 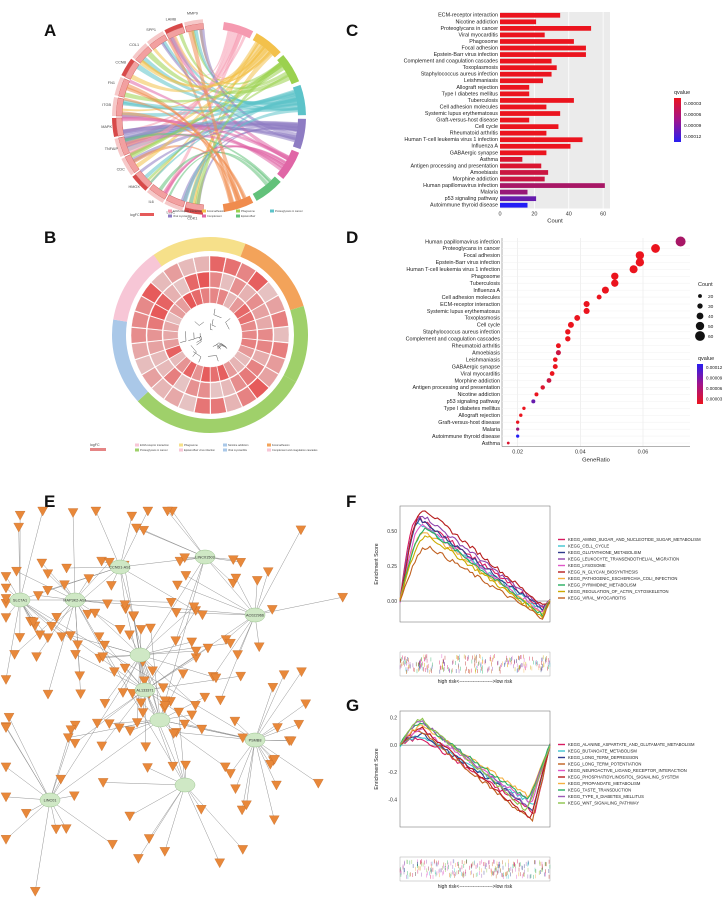 I want to click on y-tick-label: Cell cycle, so click(x=486, y=127).